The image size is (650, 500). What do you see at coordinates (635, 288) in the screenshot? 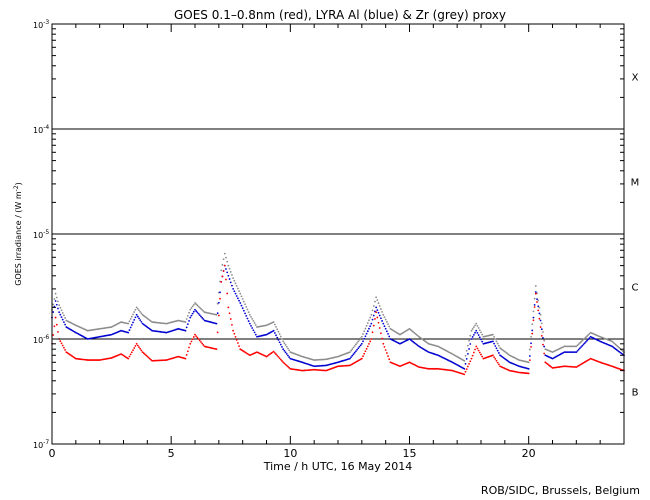
I see `flare-class-c: C` at bounding box center [635, 288].